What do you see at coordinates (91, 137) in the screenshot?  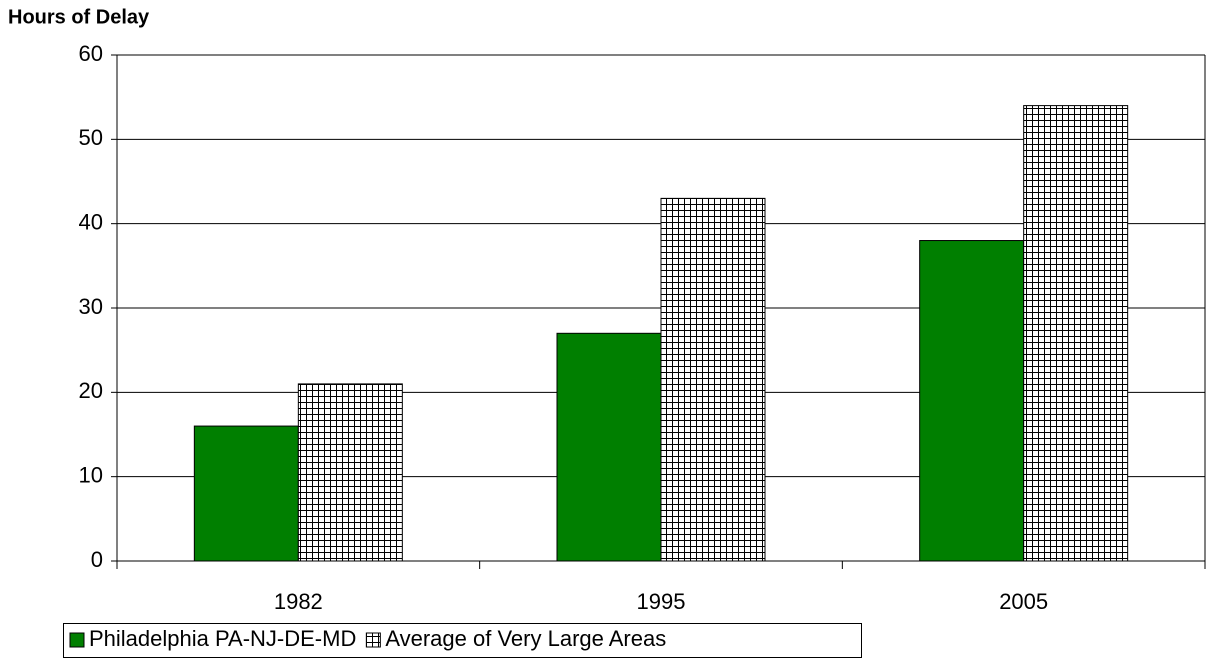 I see `y-tick-label: 50` at bounding box center [91, 137].